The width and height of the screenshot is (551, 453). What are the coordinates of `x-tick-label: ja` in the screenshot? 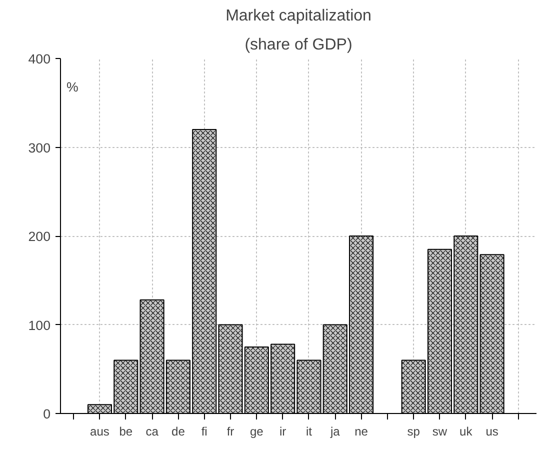 It's located at (334, 431).